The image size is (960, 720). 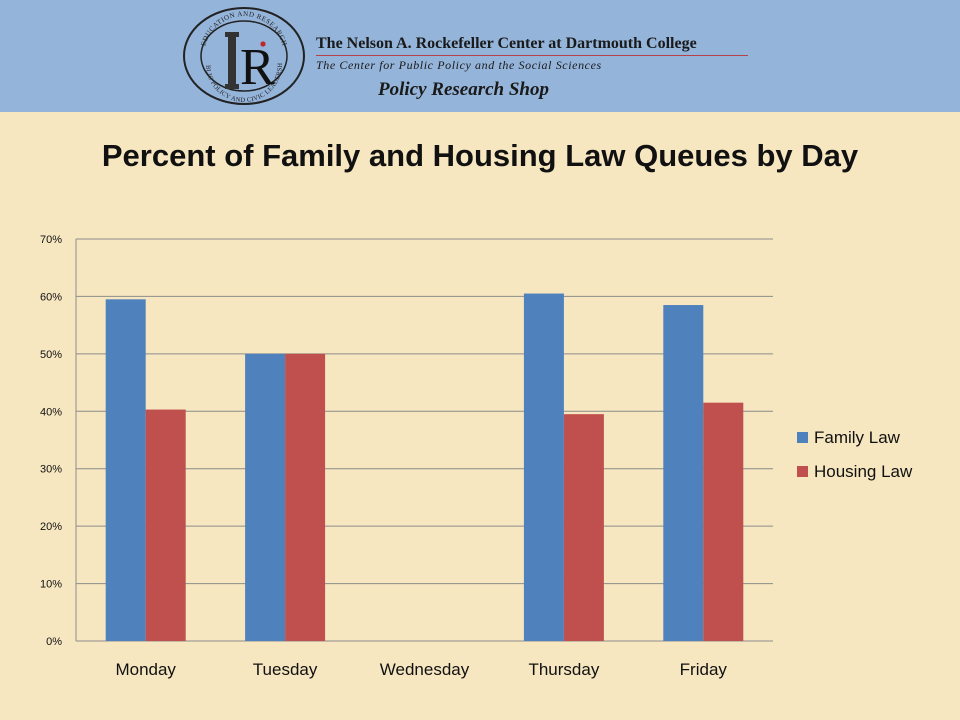 I want to click on bar-family-law-thursday, so click(x=543, y=467).